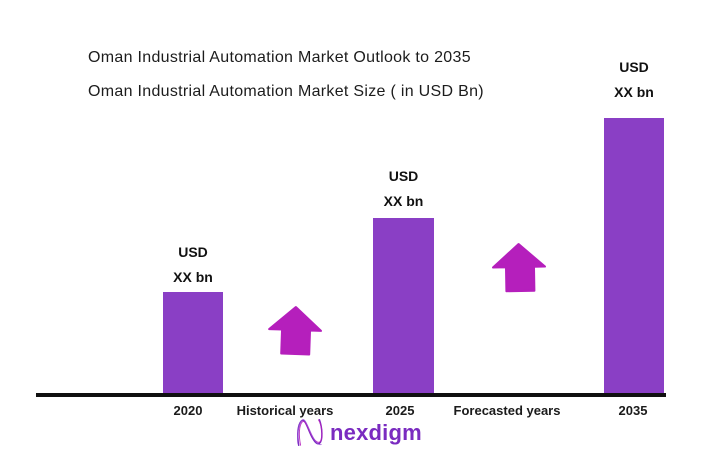 This screenshot has width=708, height=463. What do you see at coordinates (633, 410) in the screenshot?
I see `x-axis-label-2035: 2035` at bounding box center [633, 410].